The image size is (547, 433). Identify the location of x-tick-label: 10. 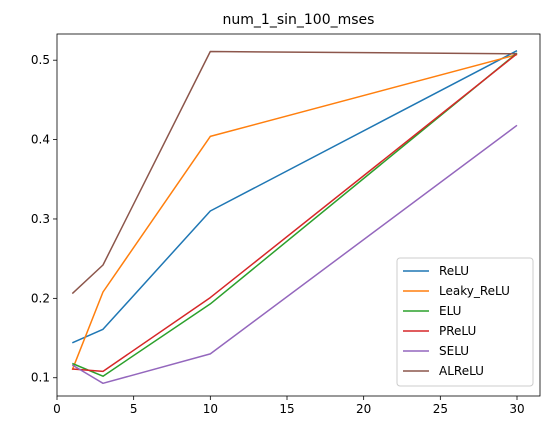
(210, 409).